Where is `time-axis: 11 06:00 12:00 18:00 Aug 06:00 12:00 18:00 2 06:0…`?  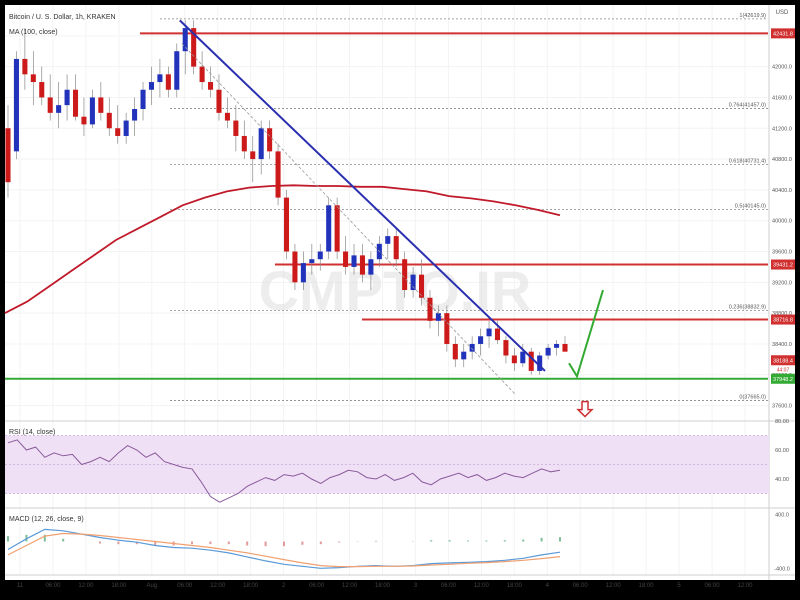 time-axis: 11 06:00 12:00 18:00 Aug 06:00 12:00 18:00 2 06:0… is located at coordinates (385, 586).